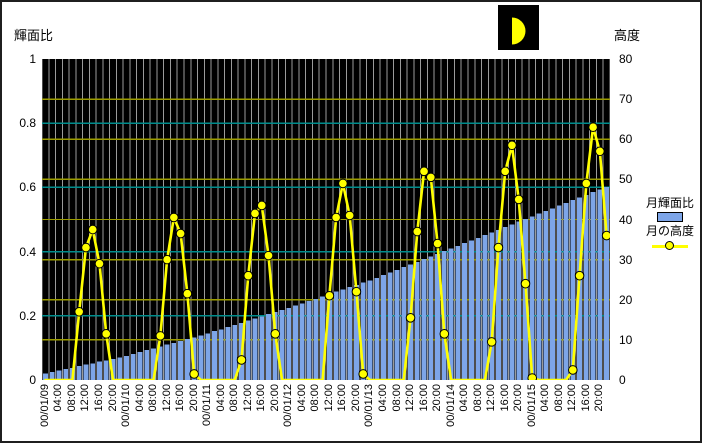 The image size is (702, 443). Describe the element at coordinates (207, 405) in the screenshot. I see `x-axis-tick-label: 00/01/11` at that location.